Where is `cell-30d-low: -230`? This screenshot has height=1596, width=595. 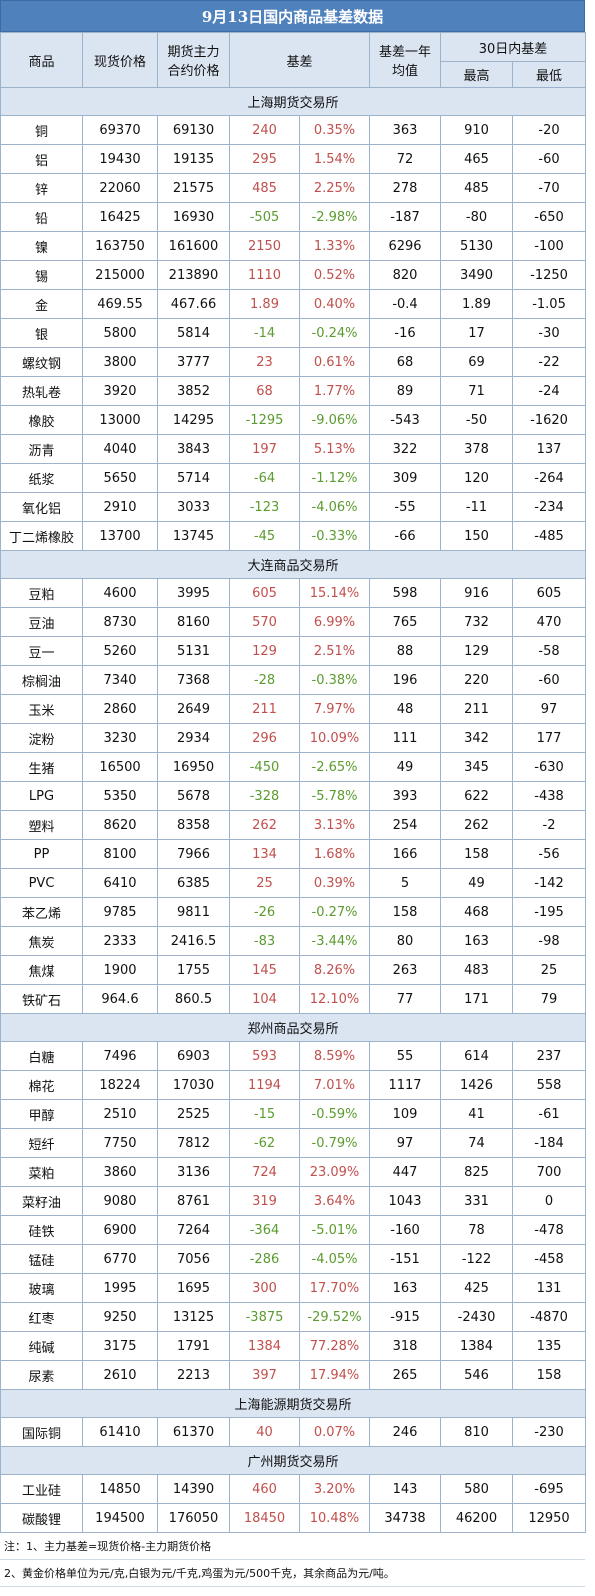 cell-30d-low: -230 is located at coordinates (549, 1432).